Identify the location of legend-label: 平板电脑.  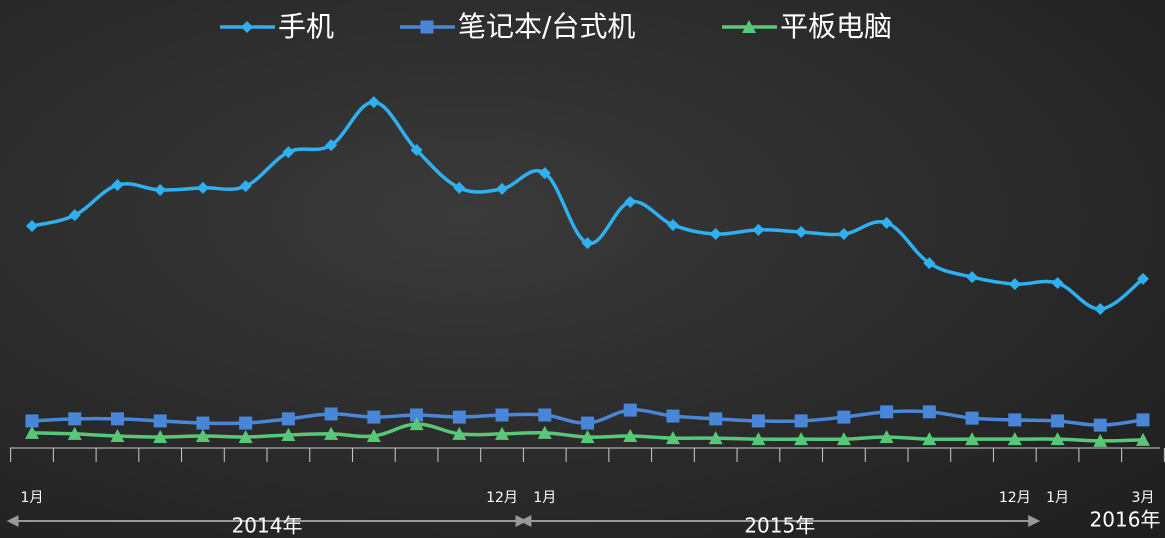
(836, 26).